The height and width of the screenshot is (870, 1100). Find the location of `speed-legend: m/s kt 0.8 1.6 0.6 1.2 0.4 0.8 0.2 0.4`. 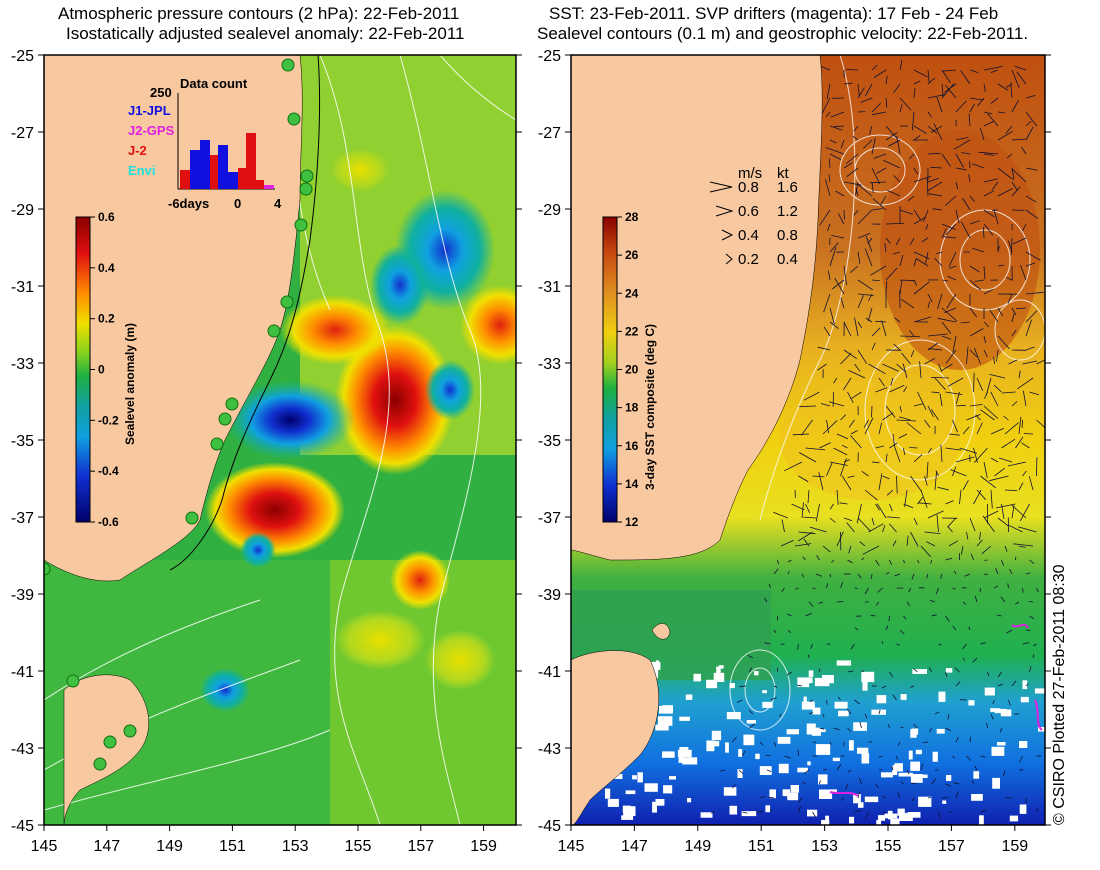

speed-legend: m/s kt 0.8 1.6 0.6 1.2 0.4 0.8 0.2 0.4 is located at coordinates (753, 216).